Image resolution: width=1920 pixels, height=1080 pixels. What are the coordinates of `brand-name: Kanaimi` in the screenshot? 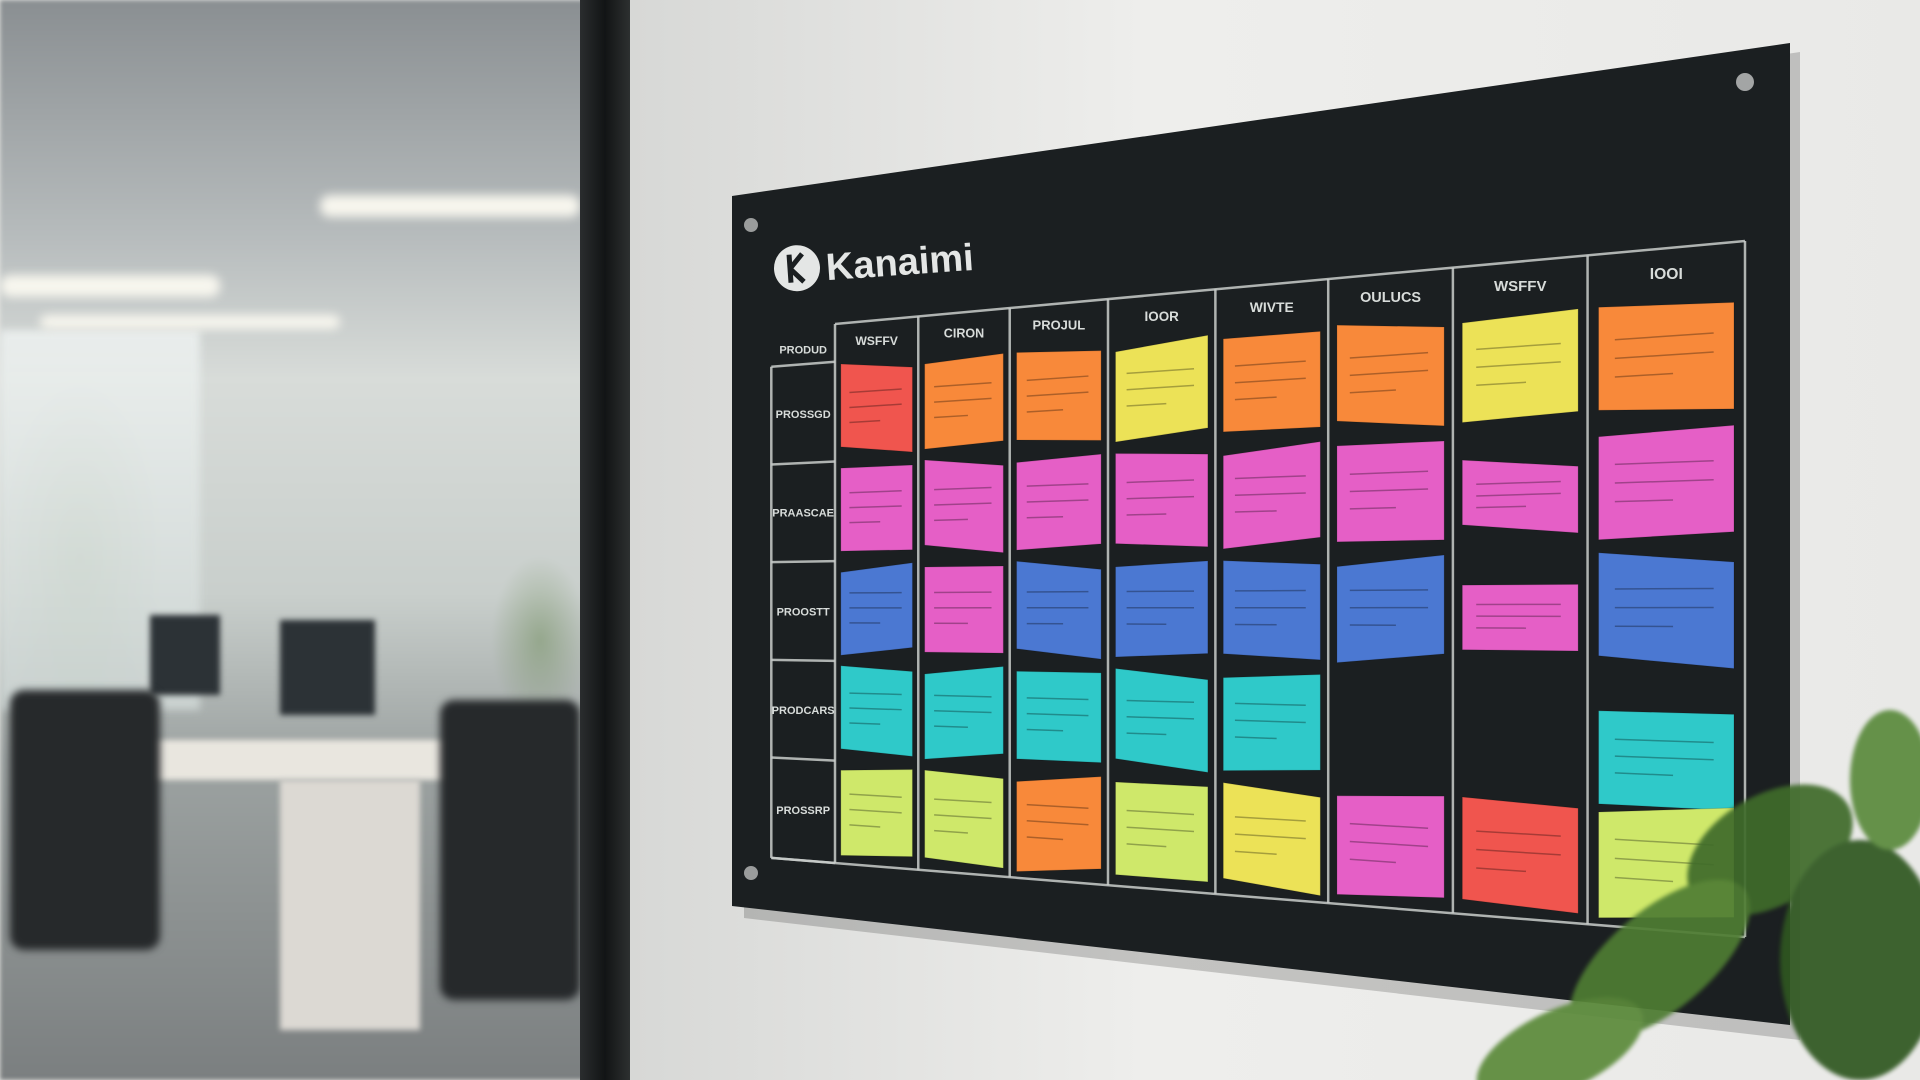 It's located at (900, 263).